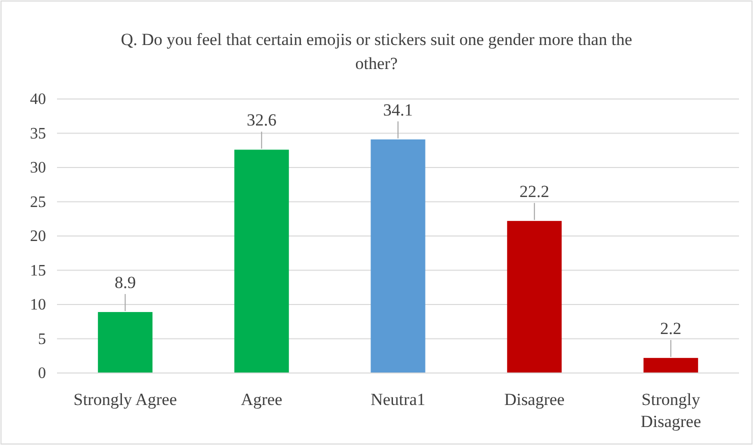 The image size is (753, 445). Describe the element at coordinates (535, 191) in the screenshot. I see `data-label: 22.2` at that location.